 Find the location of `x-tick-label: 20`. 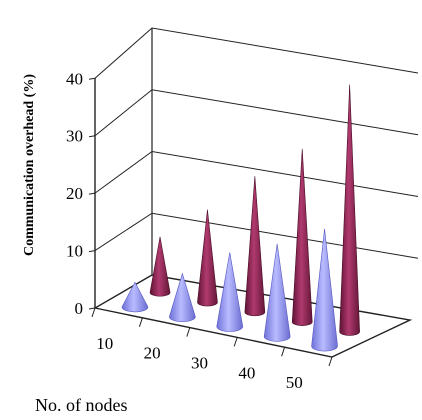

x-tick-label: 20 is located at coordinates (152, 353).